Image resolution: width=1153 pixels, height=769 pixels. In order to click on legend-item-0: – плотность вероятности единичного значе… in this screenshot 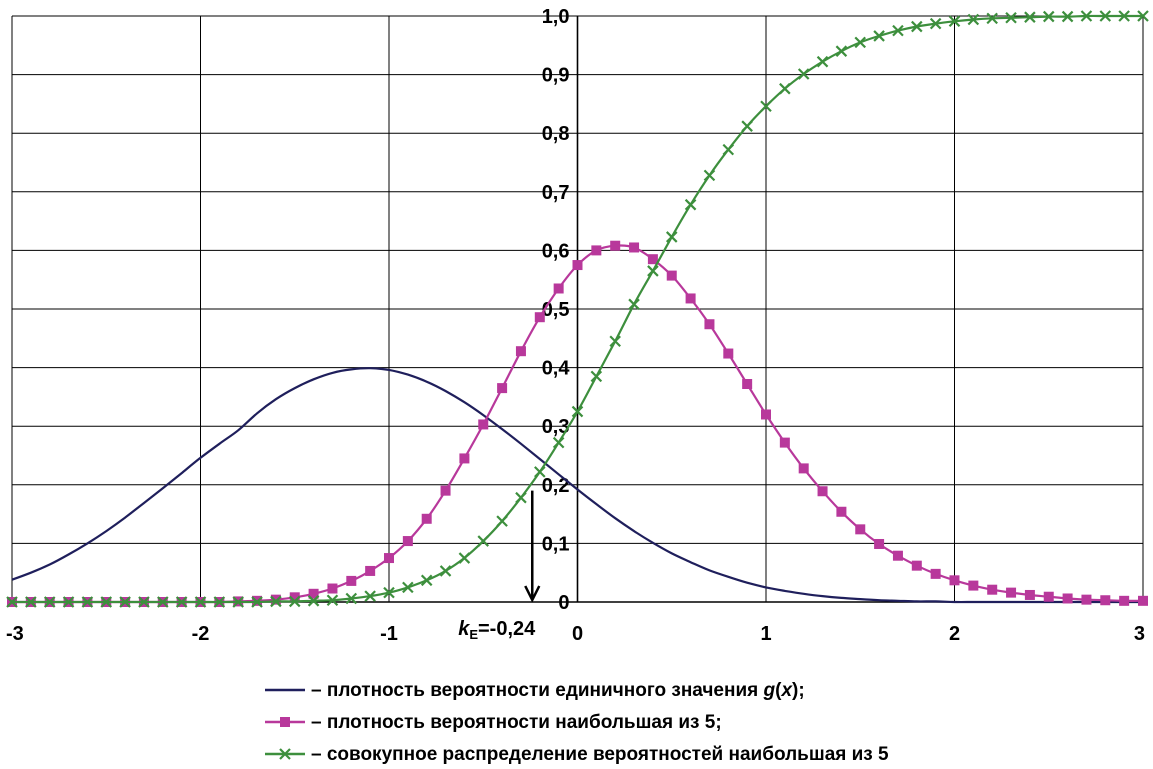, I will do `click(535, 690)`.